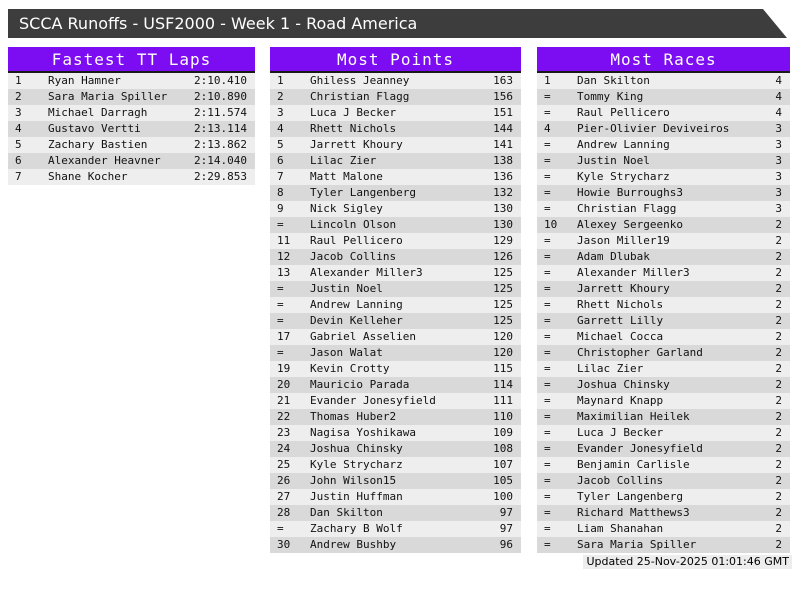  I want to click on value-cell: 144, so click(503, 128).